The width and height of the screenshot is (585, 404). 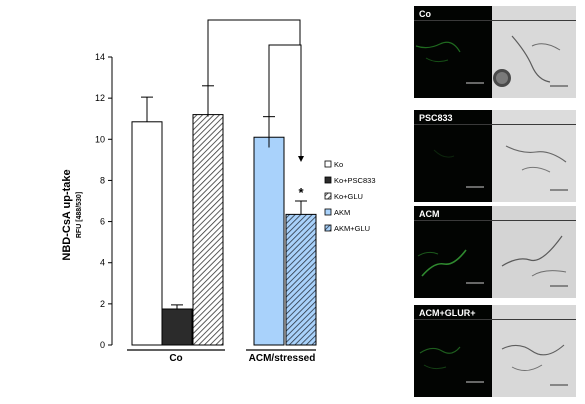 What do you see at coordinates (79, 215) in the screenshot?
I see `y-axis-sublabel: RFU [488/530]` at bounding box center [79, 215].